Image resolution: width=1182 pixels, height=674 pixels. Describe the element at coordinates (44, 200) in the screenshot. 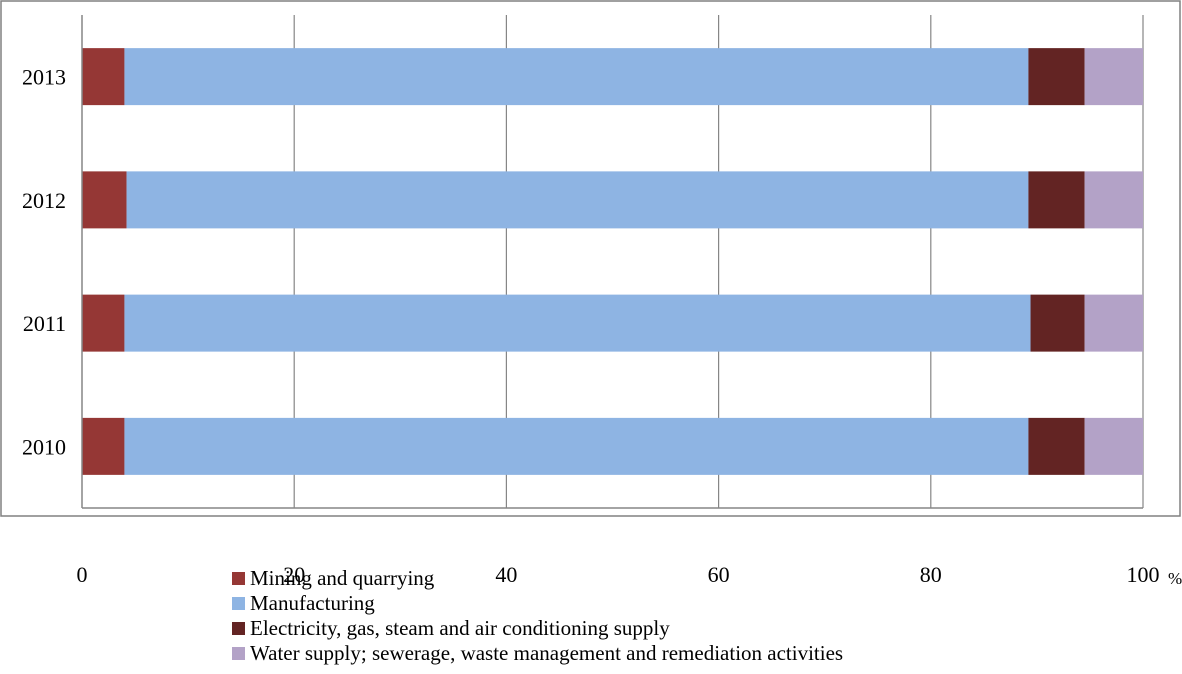

I see `y-tick-label-2012: 2012` at that location.